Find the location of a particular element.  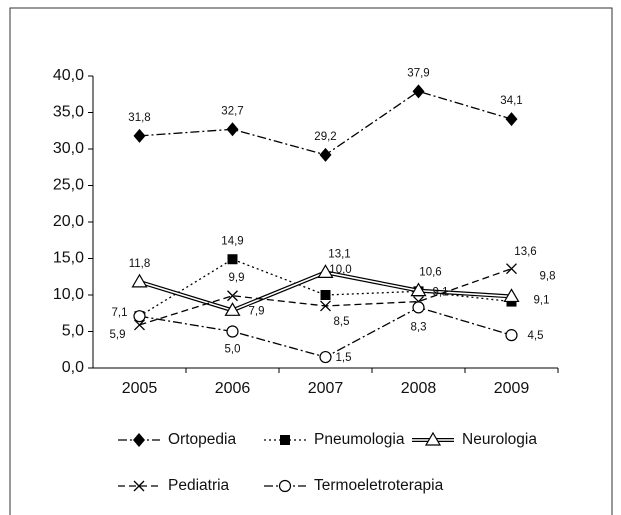

legend-label: Ortopedia is located at coordinates (202, 439).